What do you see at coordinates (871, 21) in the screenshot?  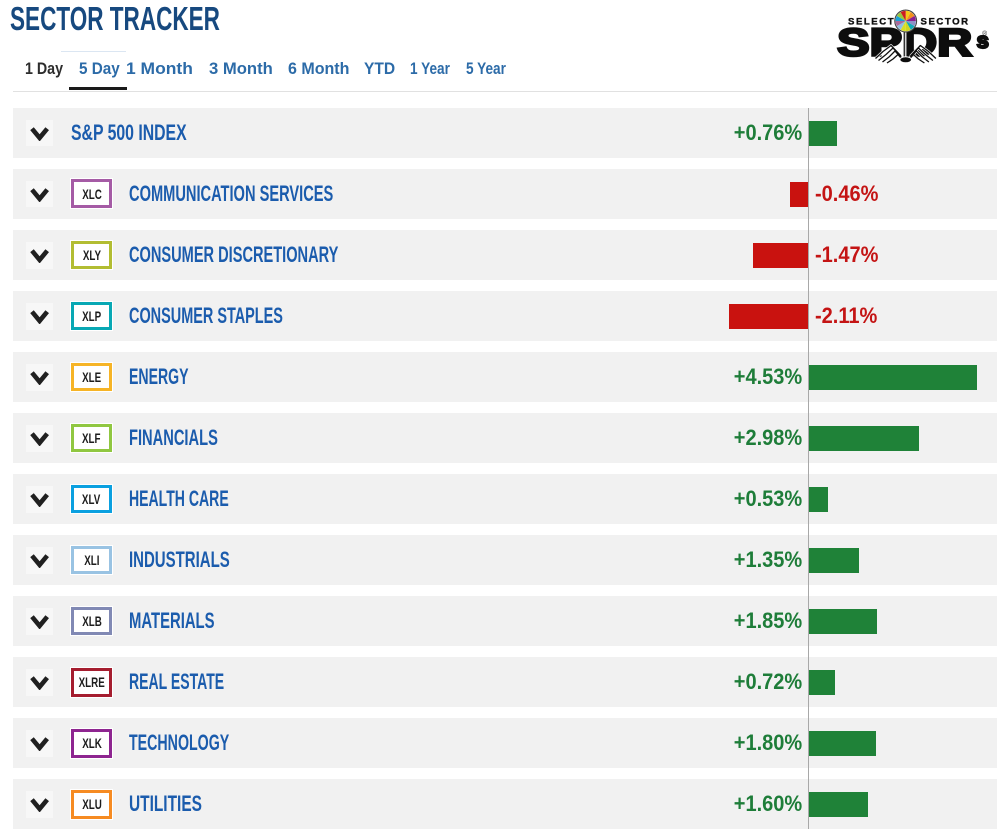 I see `svg-text: SELECT` at bounding box center [871, 21].